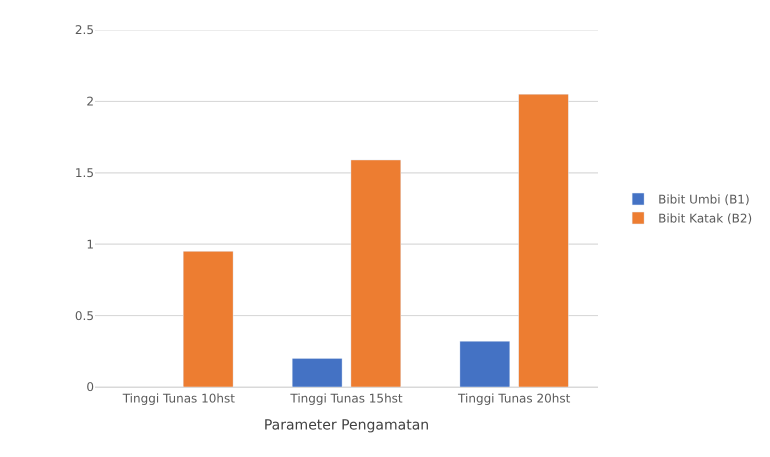  I want to click on y-tick-label: 0, so click(90, 387).